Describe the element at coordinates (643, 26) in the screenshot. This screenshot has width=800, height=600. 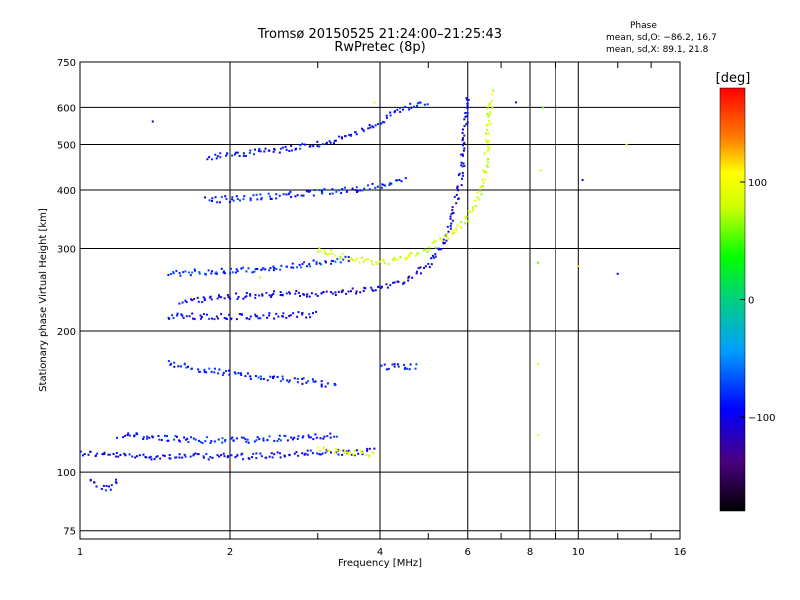
I see `stats-heading: Phase` at that location.